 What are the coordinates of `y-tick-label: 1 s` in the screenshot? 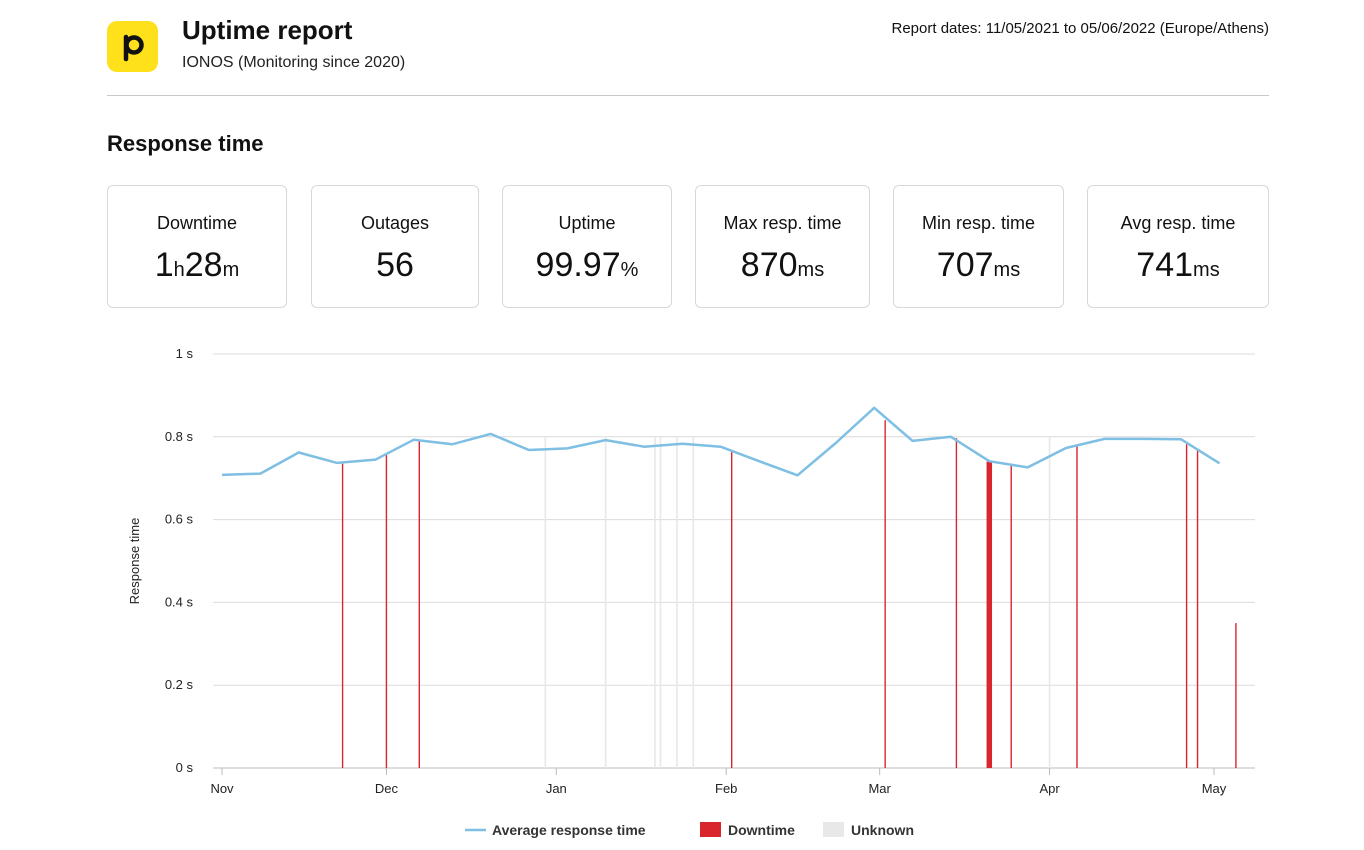 It's located at (185, 353).